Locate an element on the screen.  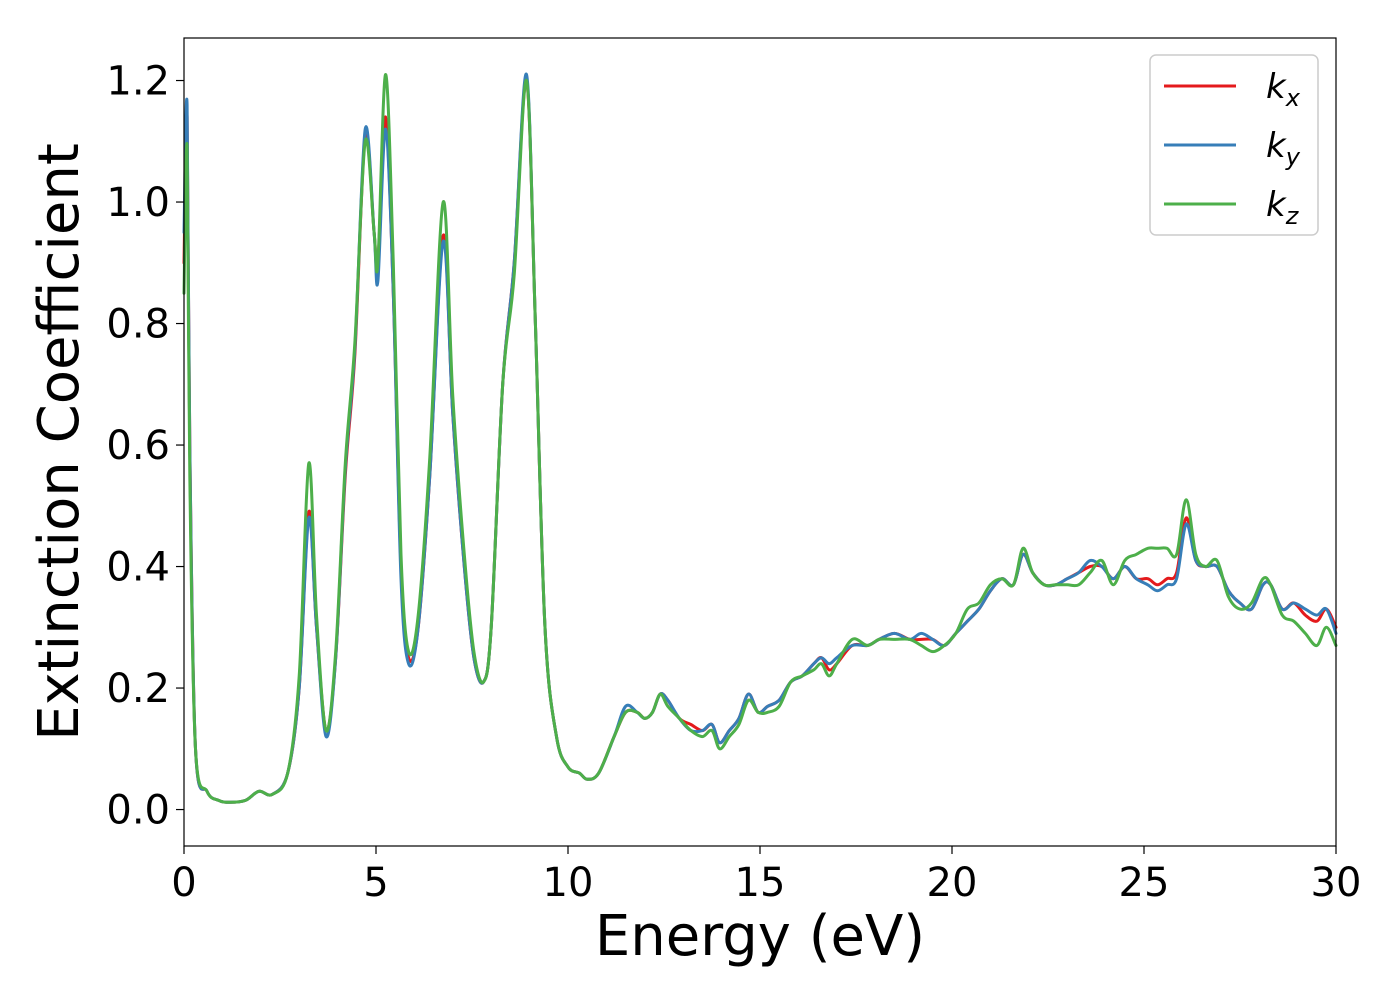
x-axis-title: Energy (eV) is located at coordinates (760, 936).